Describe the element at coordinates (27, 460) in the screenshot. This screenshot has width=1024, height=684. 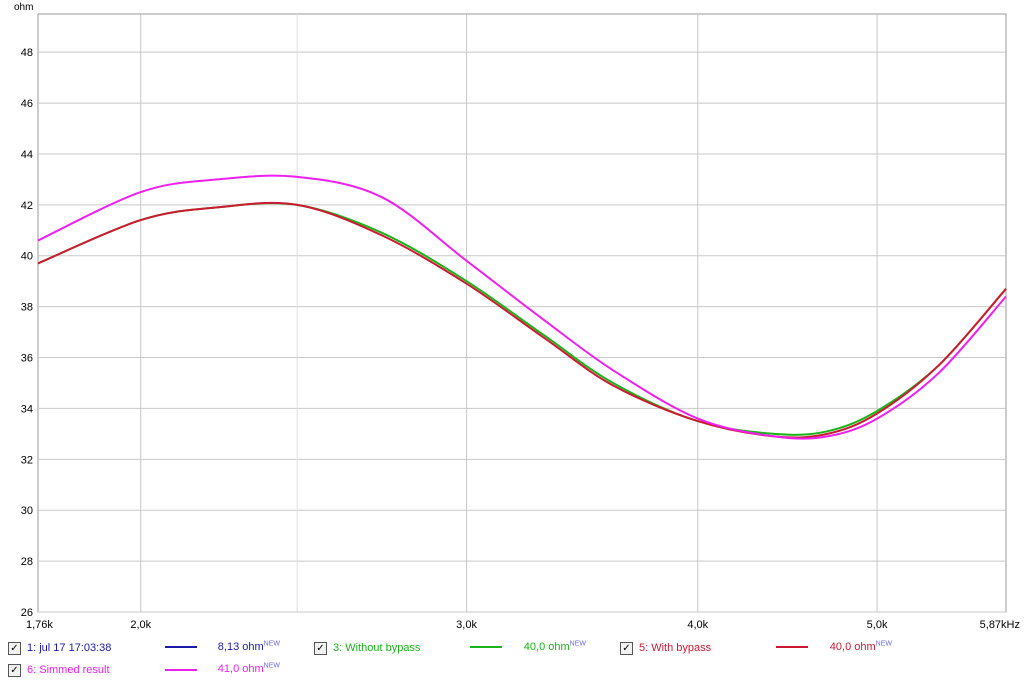
I see `y-tick-label: 32` at that location.